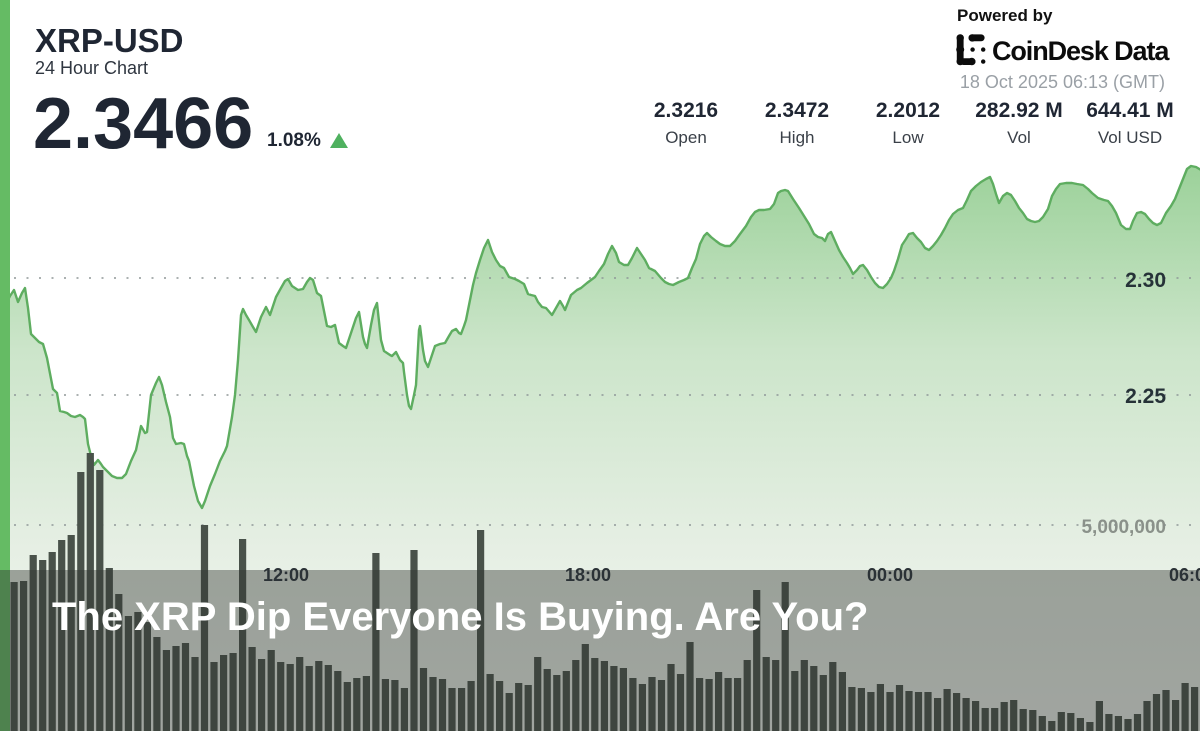 The height and width of the screenshot is (731, 1200). I want to click on svg-text: 2.25, so click(1145, 396).